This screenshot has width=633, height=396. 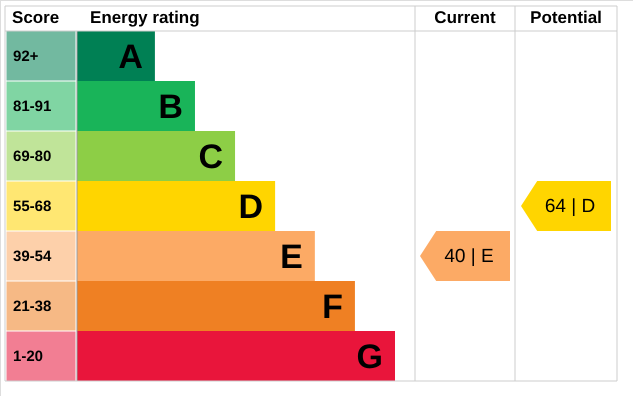 I want to click on y-tick-label: 81-91, so click(x=32, y=106).